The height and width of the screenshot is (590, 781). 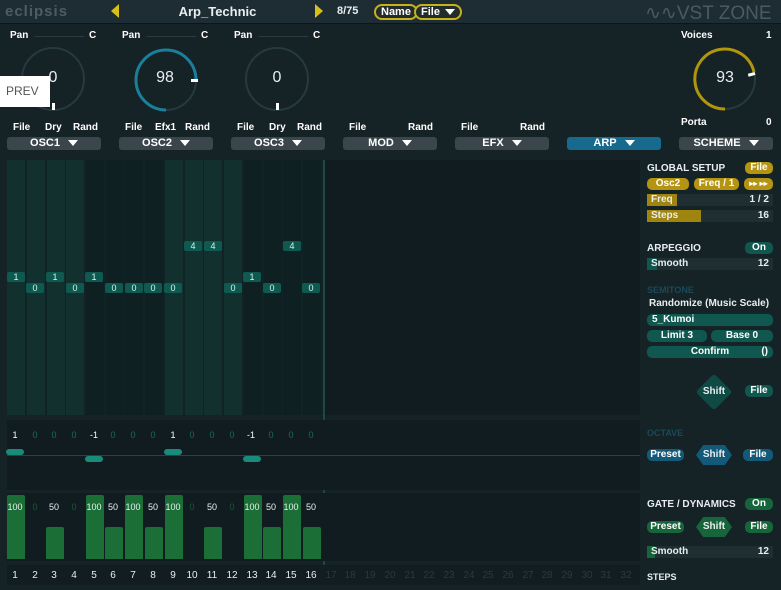 I want to click on next-preset-arrow-icon, so click(x=319, y=11).